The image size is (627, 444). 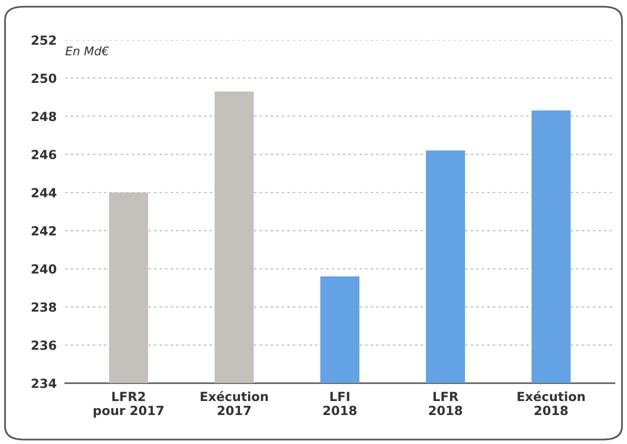 I want to click on x-tick-label: LFR 2018, so click(x=445, y=404).